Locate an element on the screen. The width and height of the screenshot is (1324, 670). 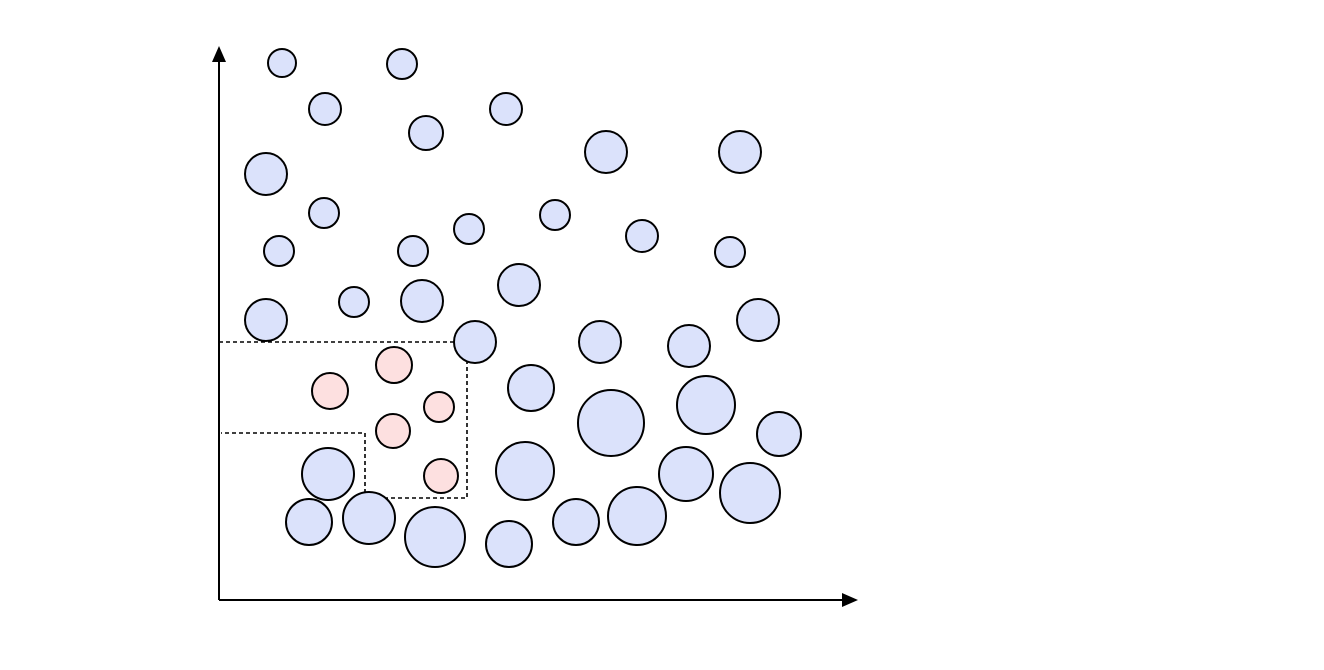
y-arrow is located at coordinates (219, 54).